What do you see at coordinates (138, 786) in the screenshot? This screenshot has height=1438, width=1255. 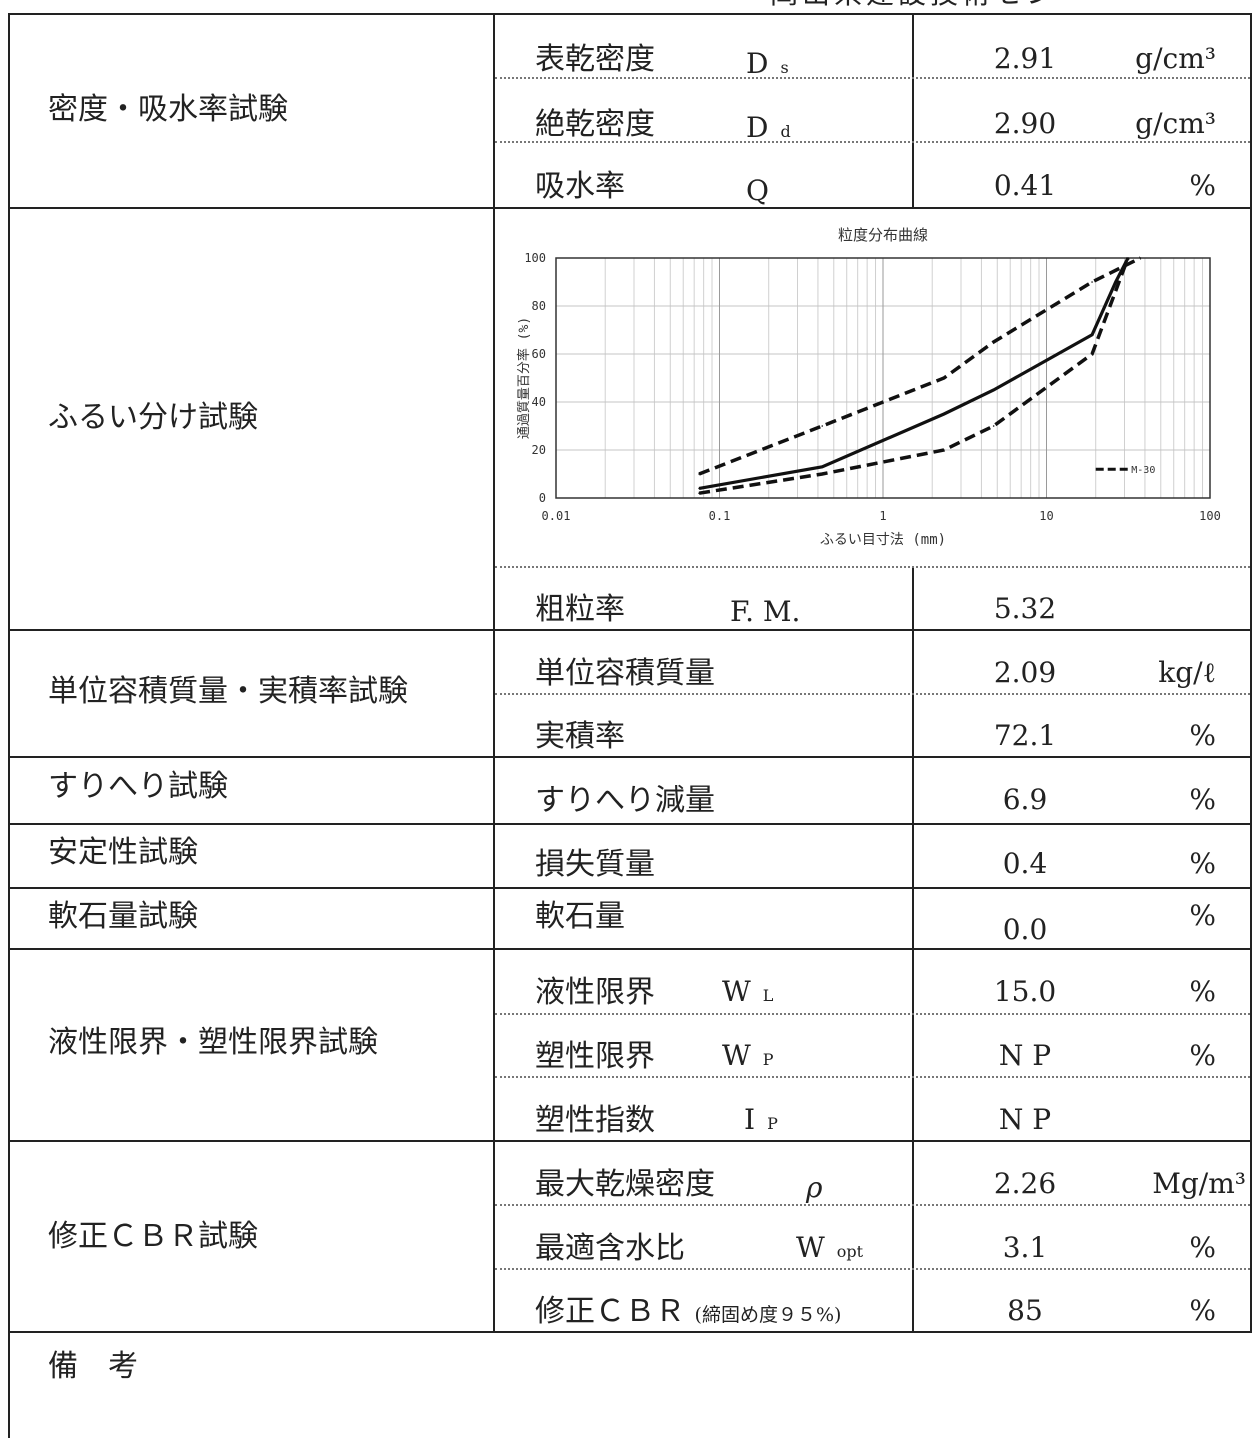 I see `abrasion-test-label: すりへり試験` at bounding box center [138, 786].